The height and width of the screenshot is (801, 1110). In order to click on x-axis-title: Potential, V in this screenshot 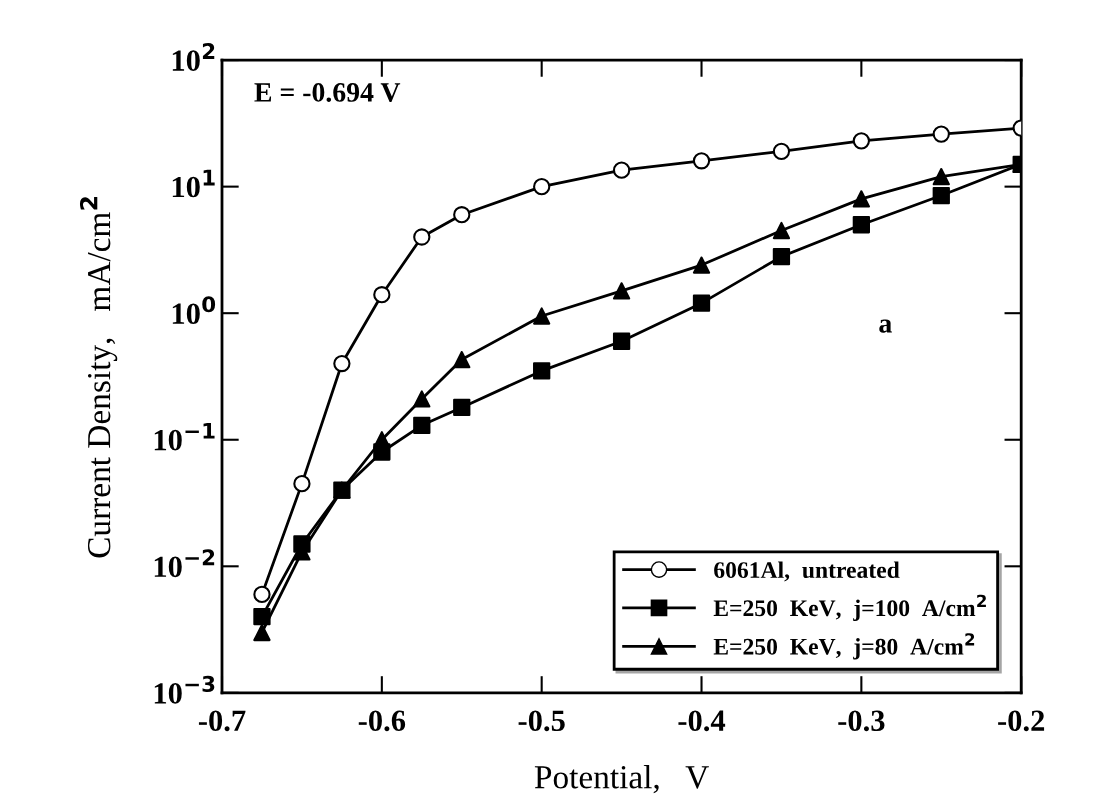, I will do `click(621, 779)`.